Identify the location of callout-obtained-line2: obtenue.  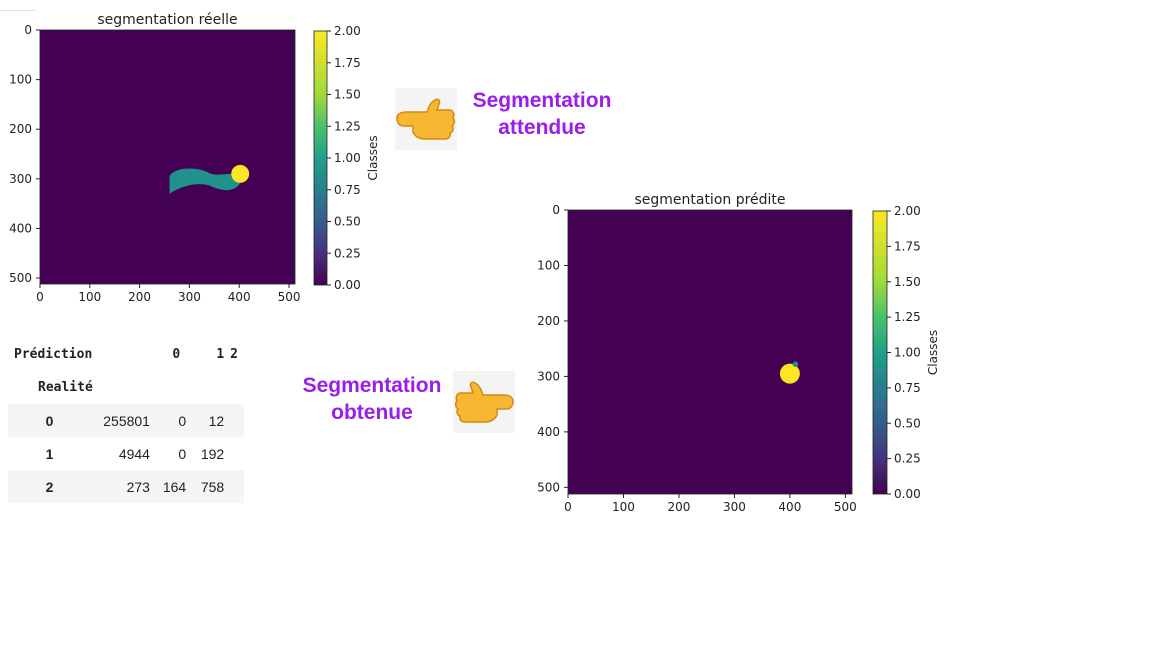
(372, 412).